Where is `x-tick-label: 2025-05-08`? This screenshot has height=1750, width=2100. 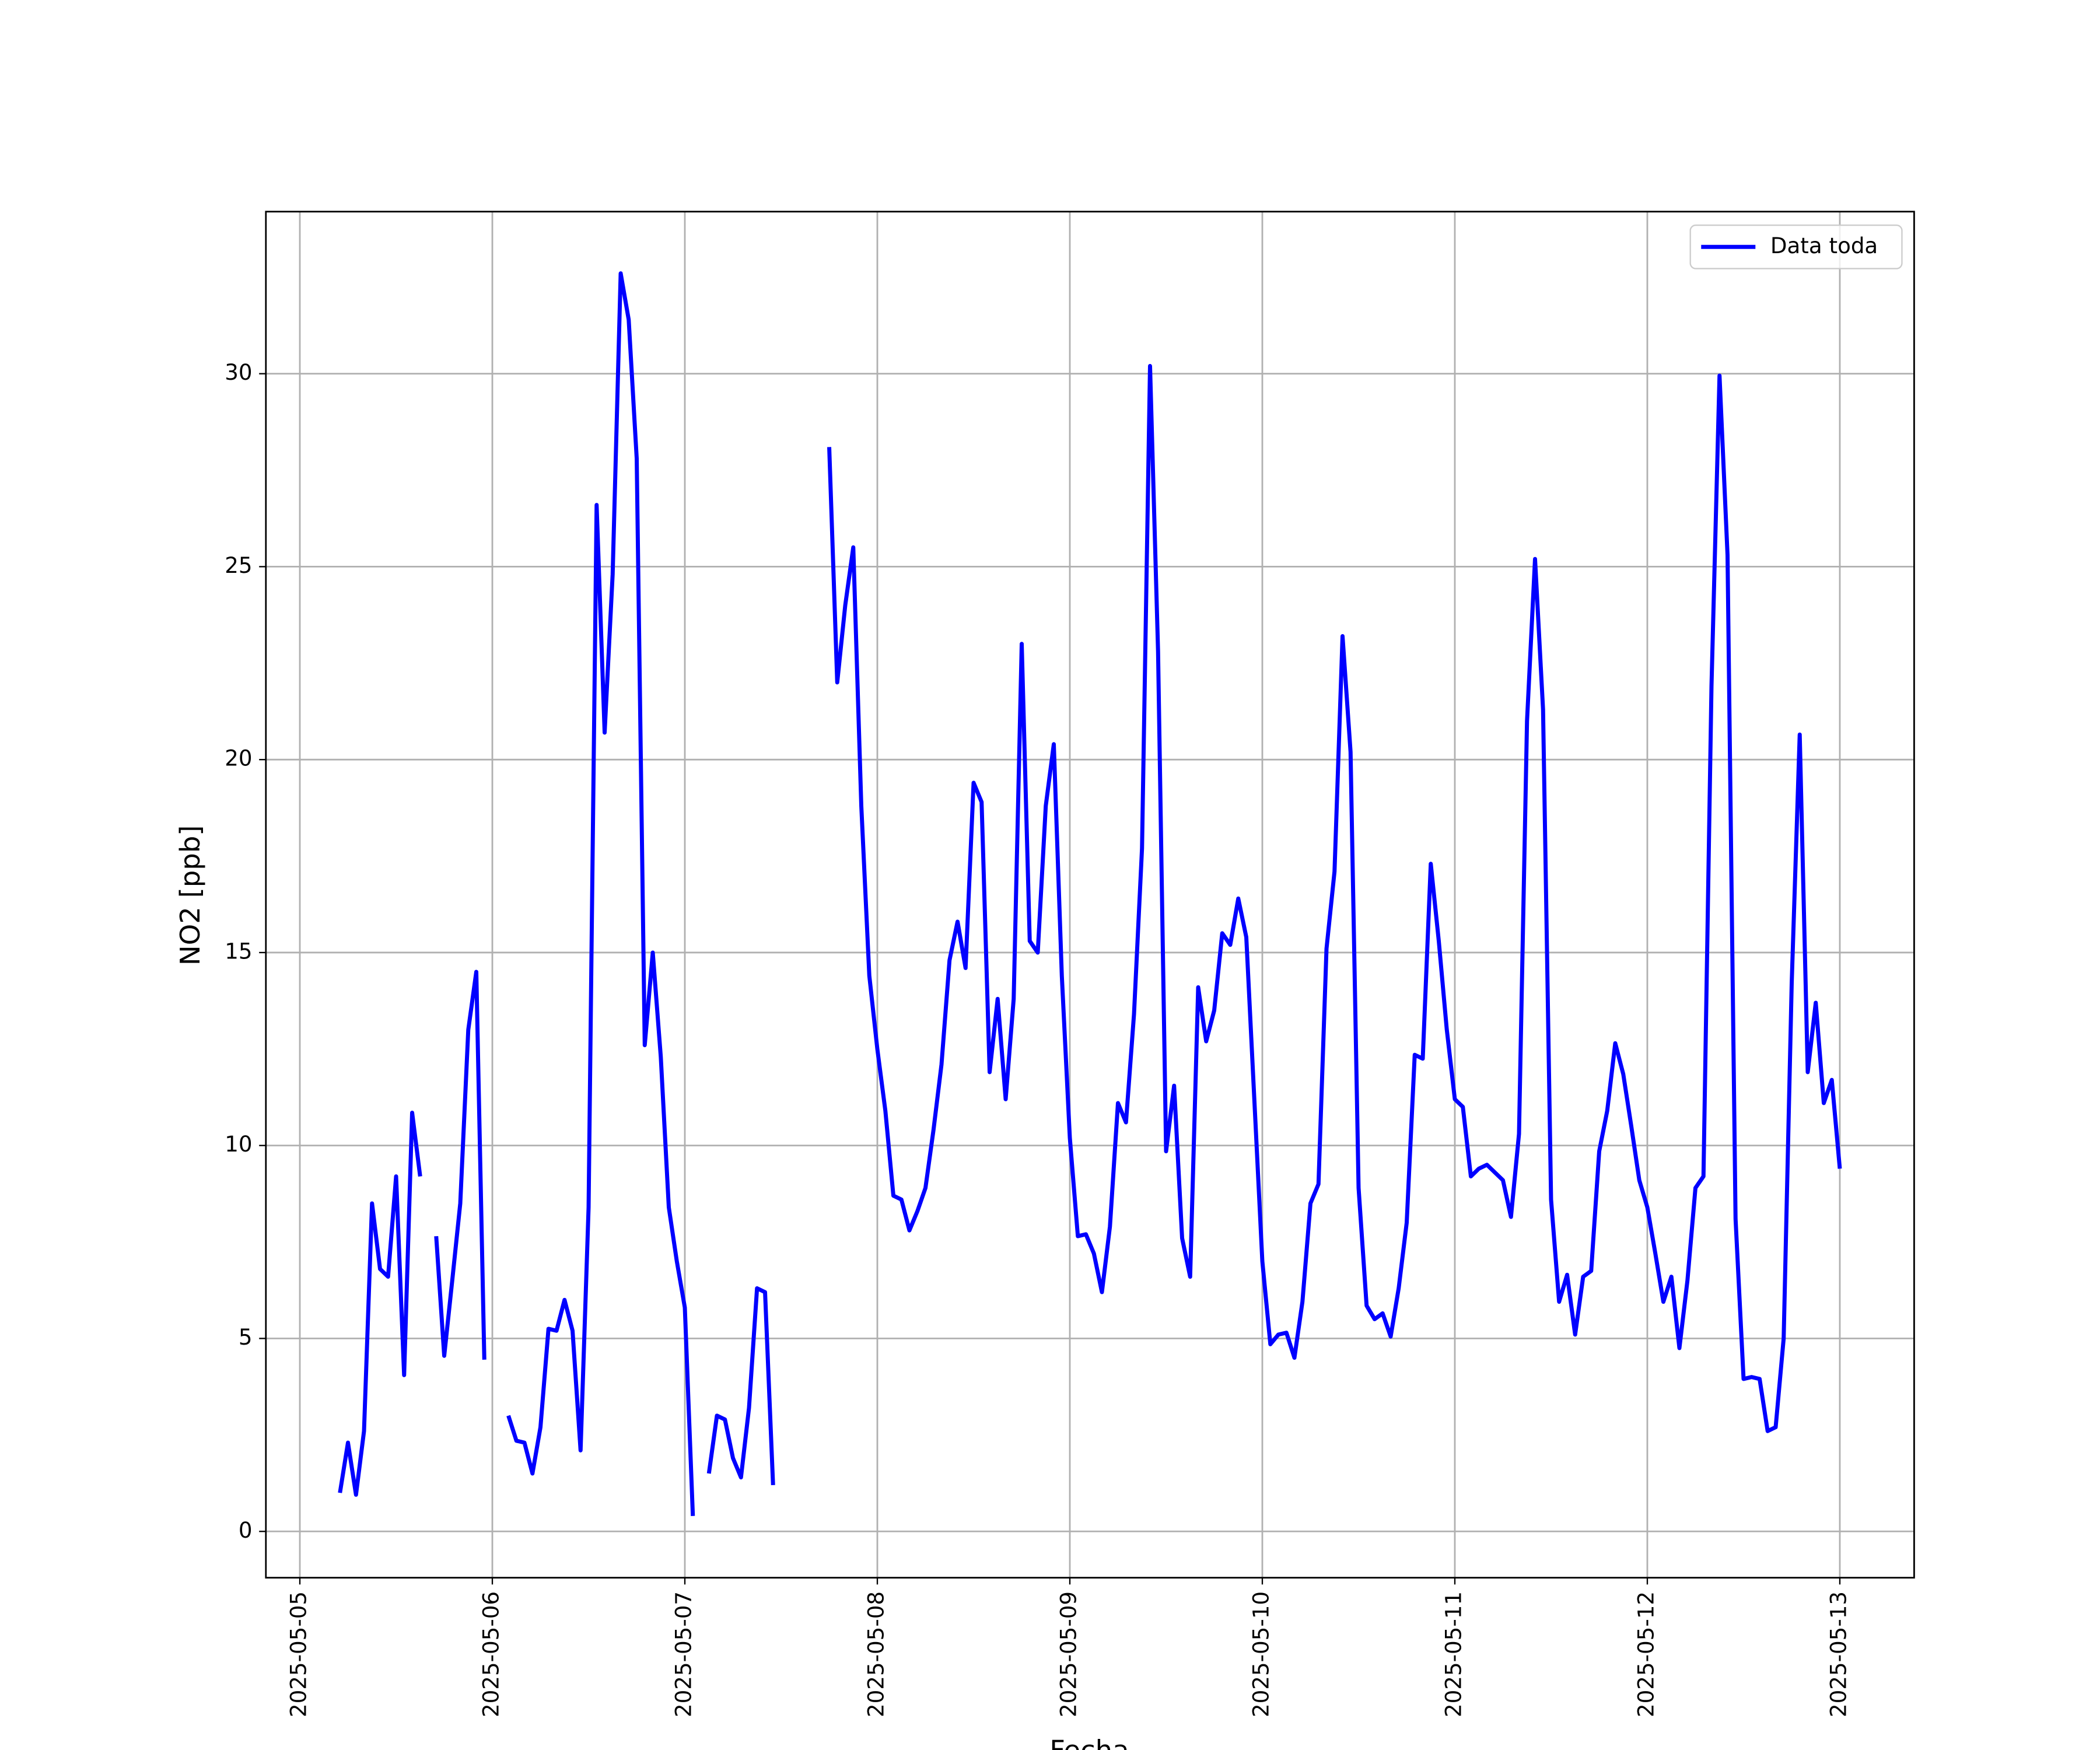 x-tick-label: 2025-05-08 is located at coordinates (876, 1654).